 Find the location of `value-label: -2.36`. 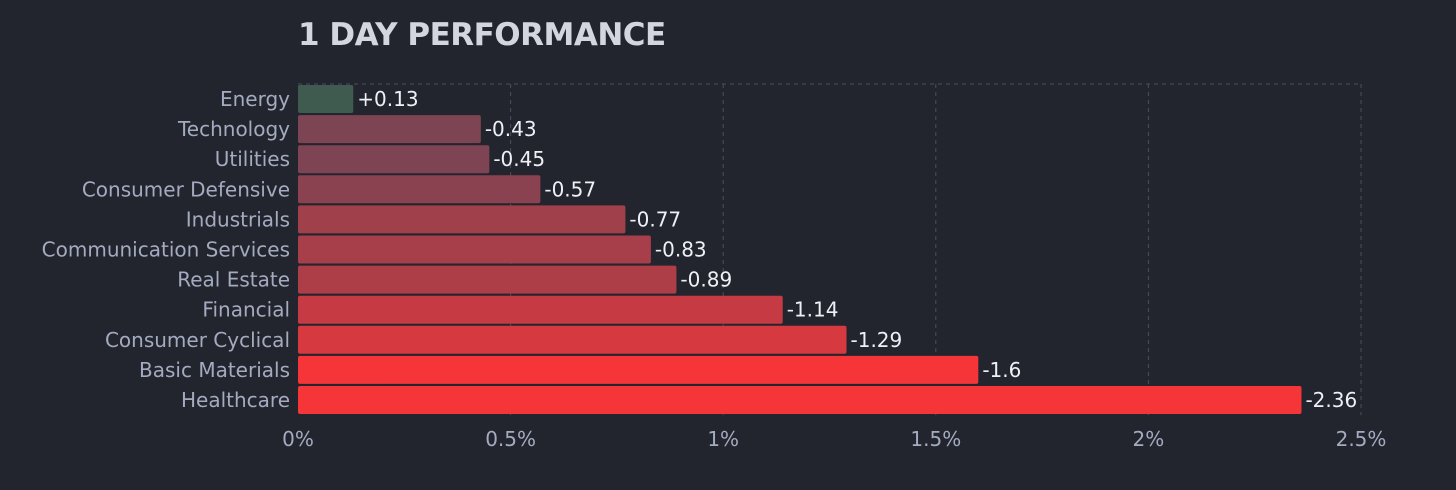

value-label: -2.36 is located at coordinates (1331, 400).